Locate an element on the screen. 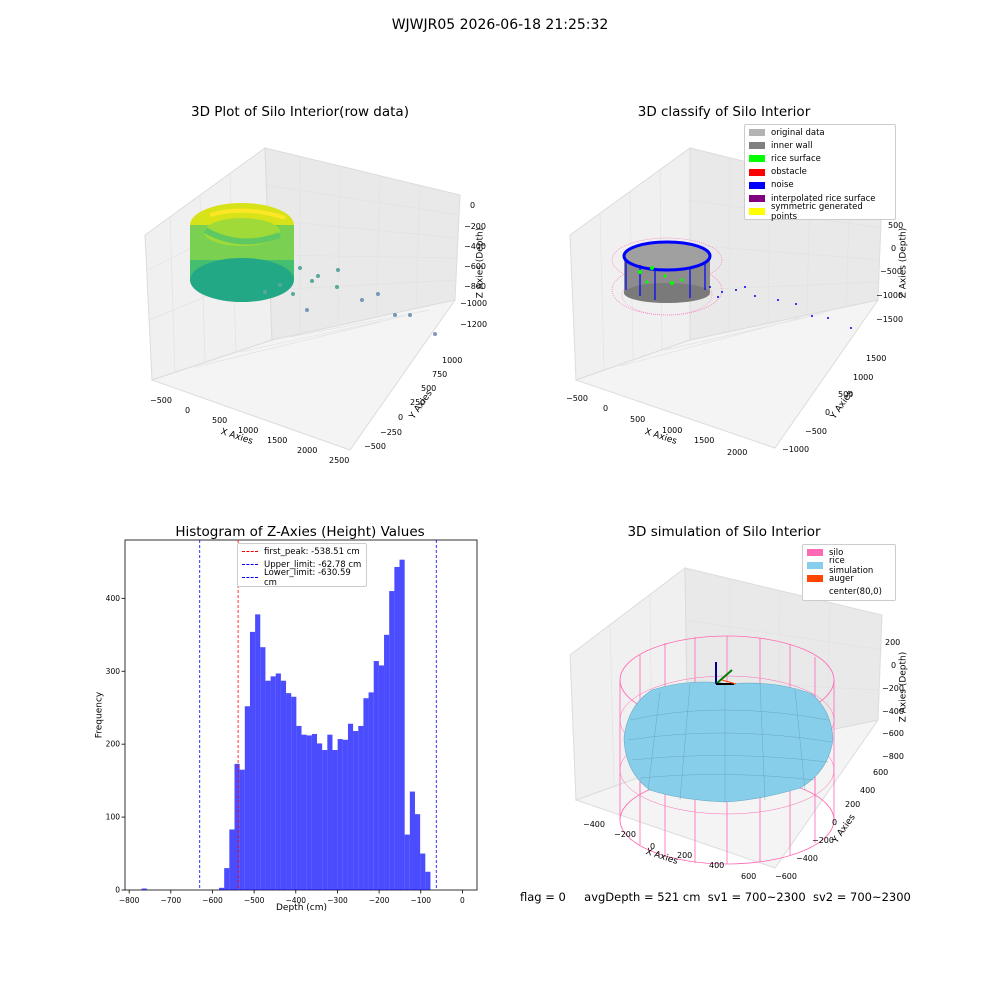 The image size is (1000, 1000). histogram-xtick-label: −500 is located at coordinates (254, 900).